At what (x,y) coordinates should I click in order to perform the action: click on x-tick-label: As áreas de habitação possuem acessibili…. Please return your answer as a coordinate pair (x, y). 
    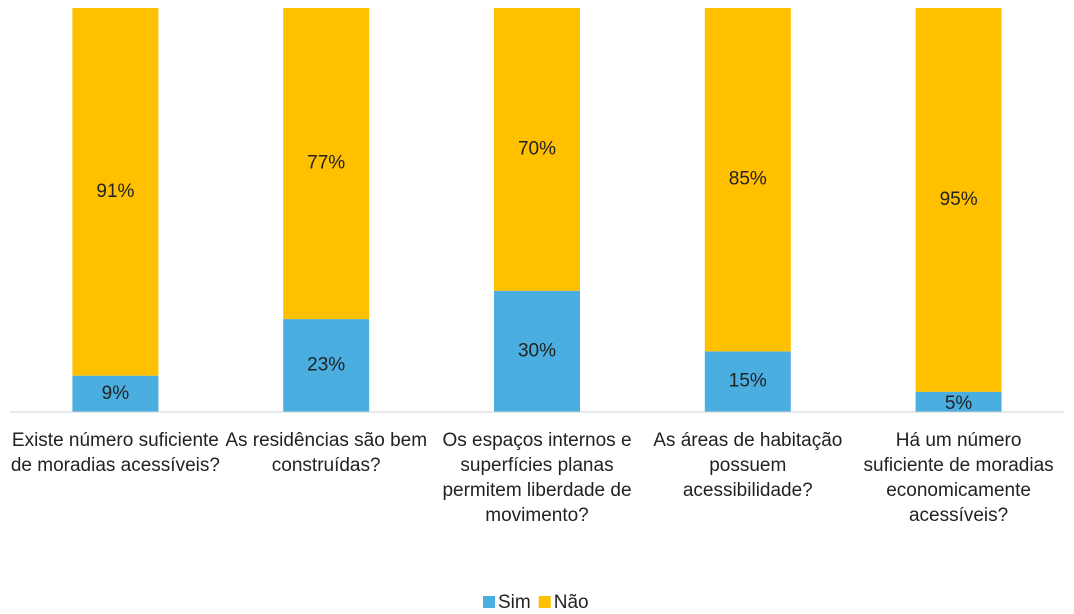
    Looking at the image, I should click on (748, 465).